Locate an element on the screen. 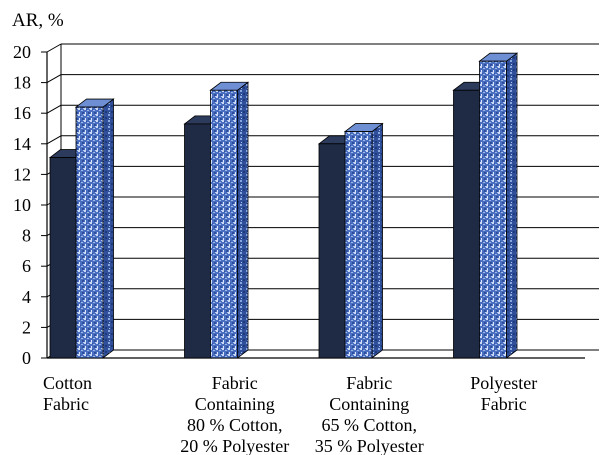 The width and height of the screenshot is (603, 455). category-label-4: Polyester Fabric is located at coordinates (503, 393).